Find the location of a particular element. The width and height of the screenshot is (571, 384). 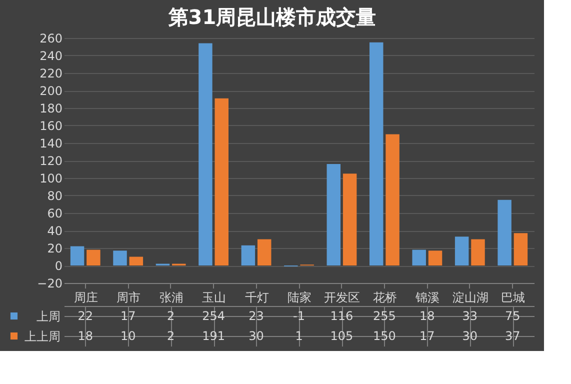

x-tick-label: 巴城 is located at coordinates (513, 297).